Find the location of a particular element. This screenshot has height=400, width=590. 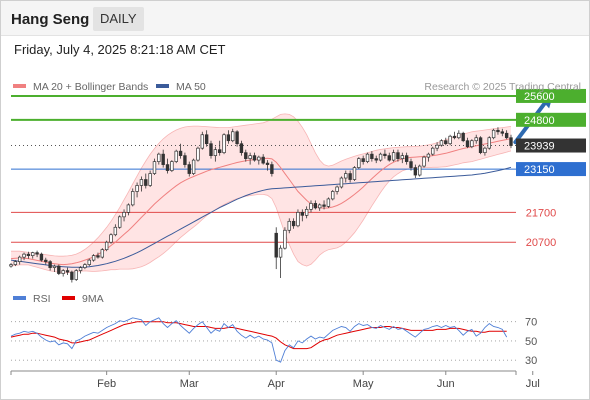

rsi-ma-line is located at coordinates (258, 335).